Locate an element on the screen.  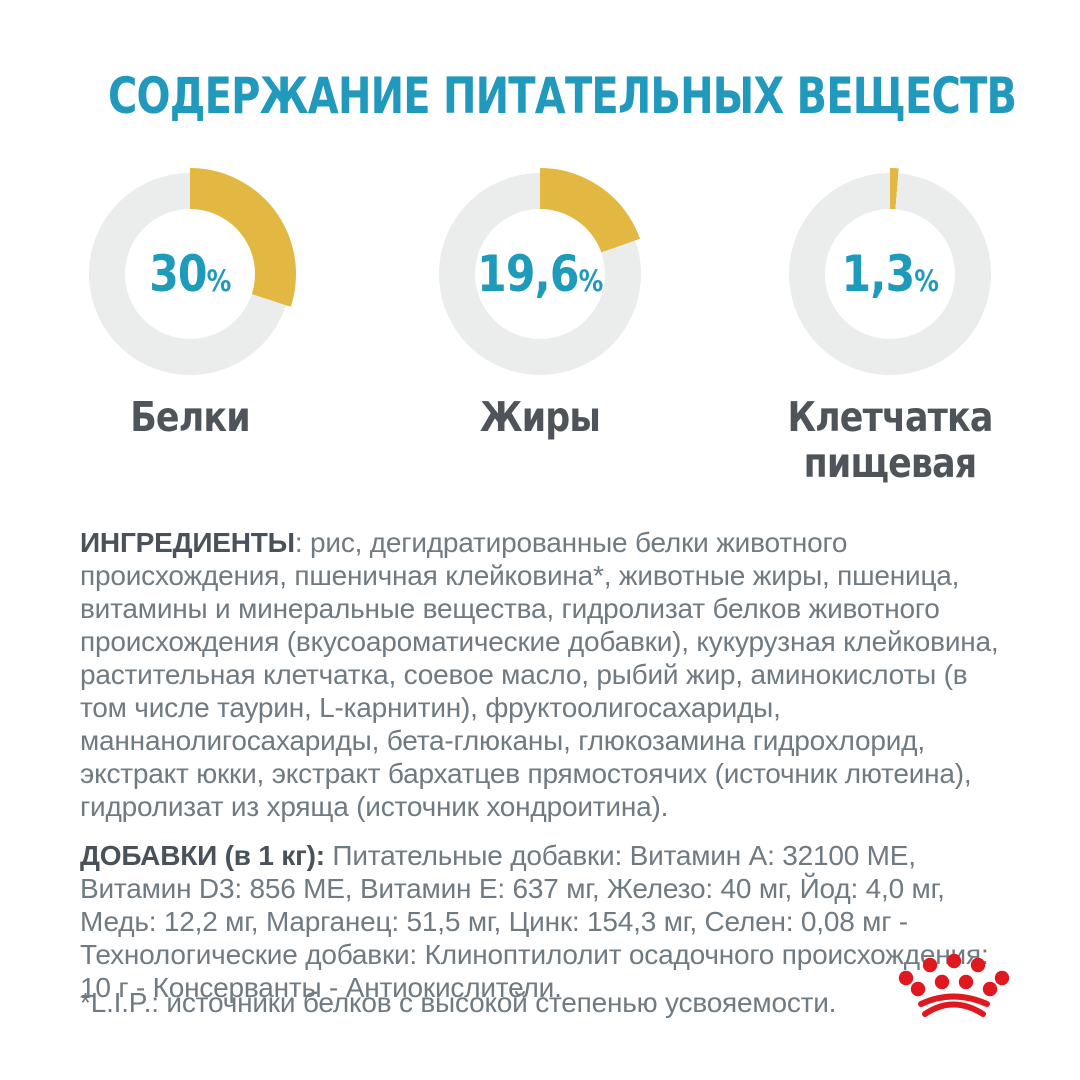
donut-hole: 19,6% is located at coordinates (540, 274).